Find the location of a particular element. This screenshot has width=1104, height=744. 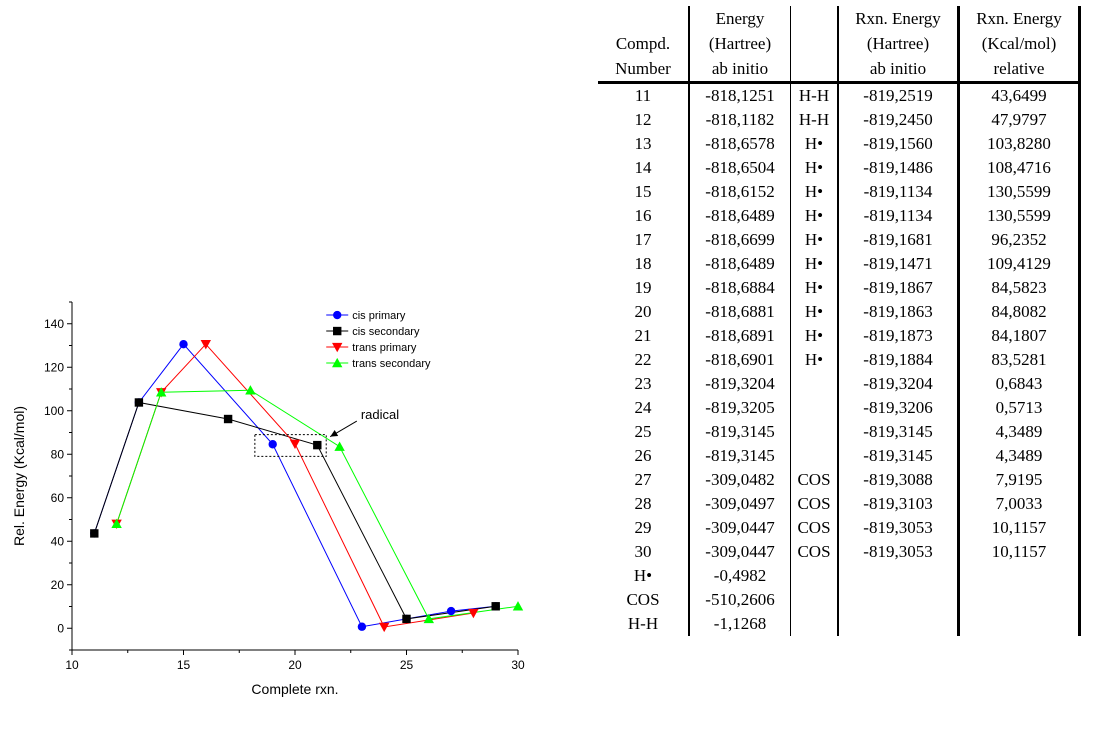

table-cell: -819,1486 is located at coordinates (898, 168).